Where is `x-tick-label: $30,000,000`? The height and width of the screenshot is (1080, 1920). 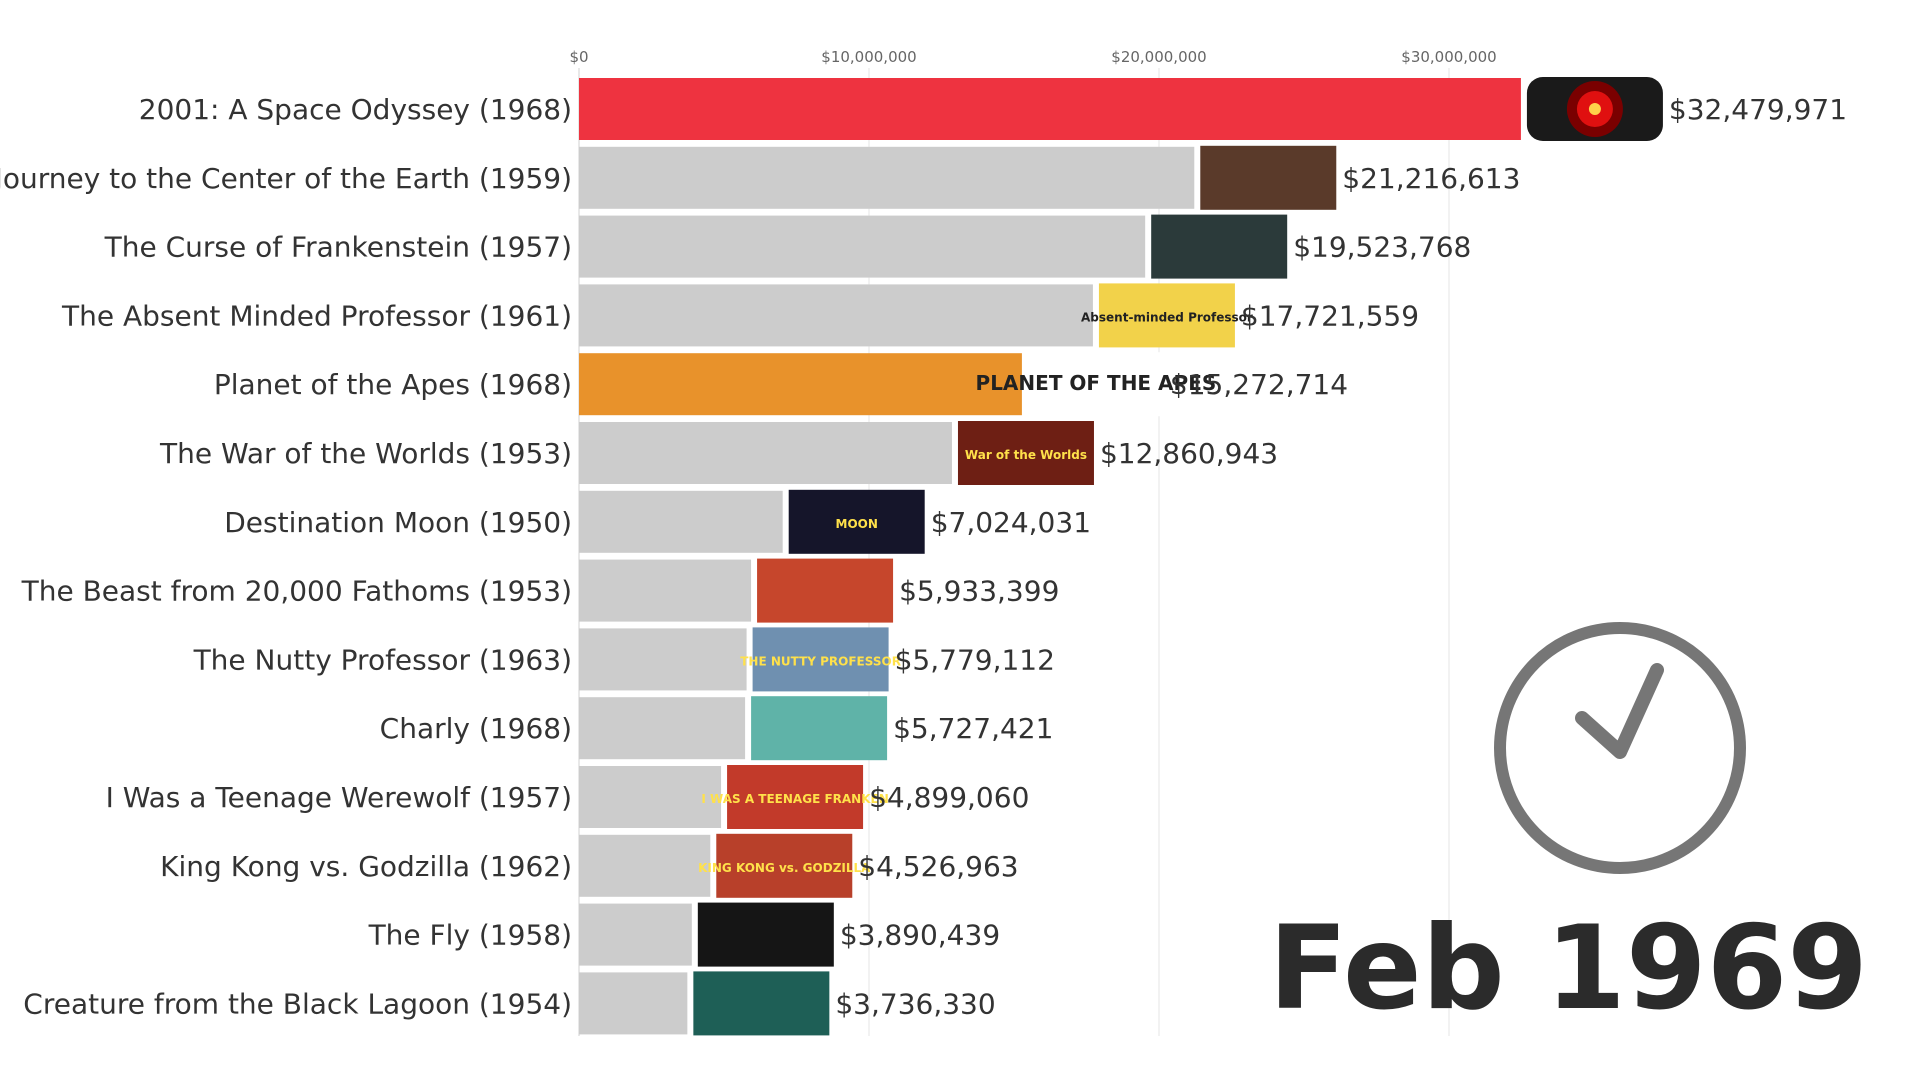 x-tick-label: $30,000,000 is located at coordinates (1448, 57).